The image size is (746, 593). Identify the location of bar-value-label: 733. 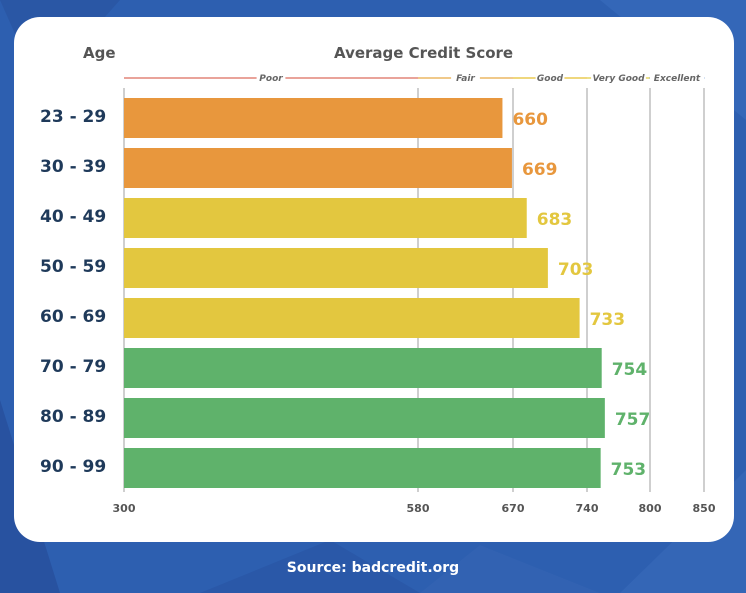
(608, 320).